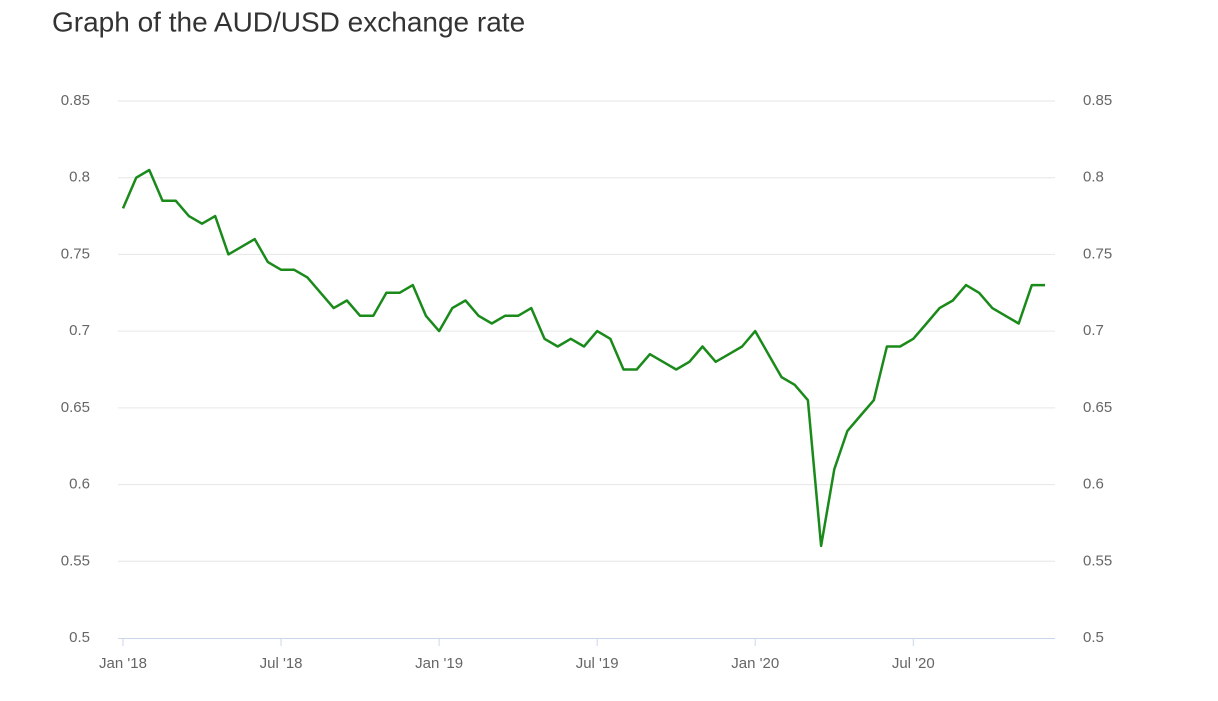 The image size is (1218, 701). I want to click on y-tick-label: 0.85, so click(75, 100).